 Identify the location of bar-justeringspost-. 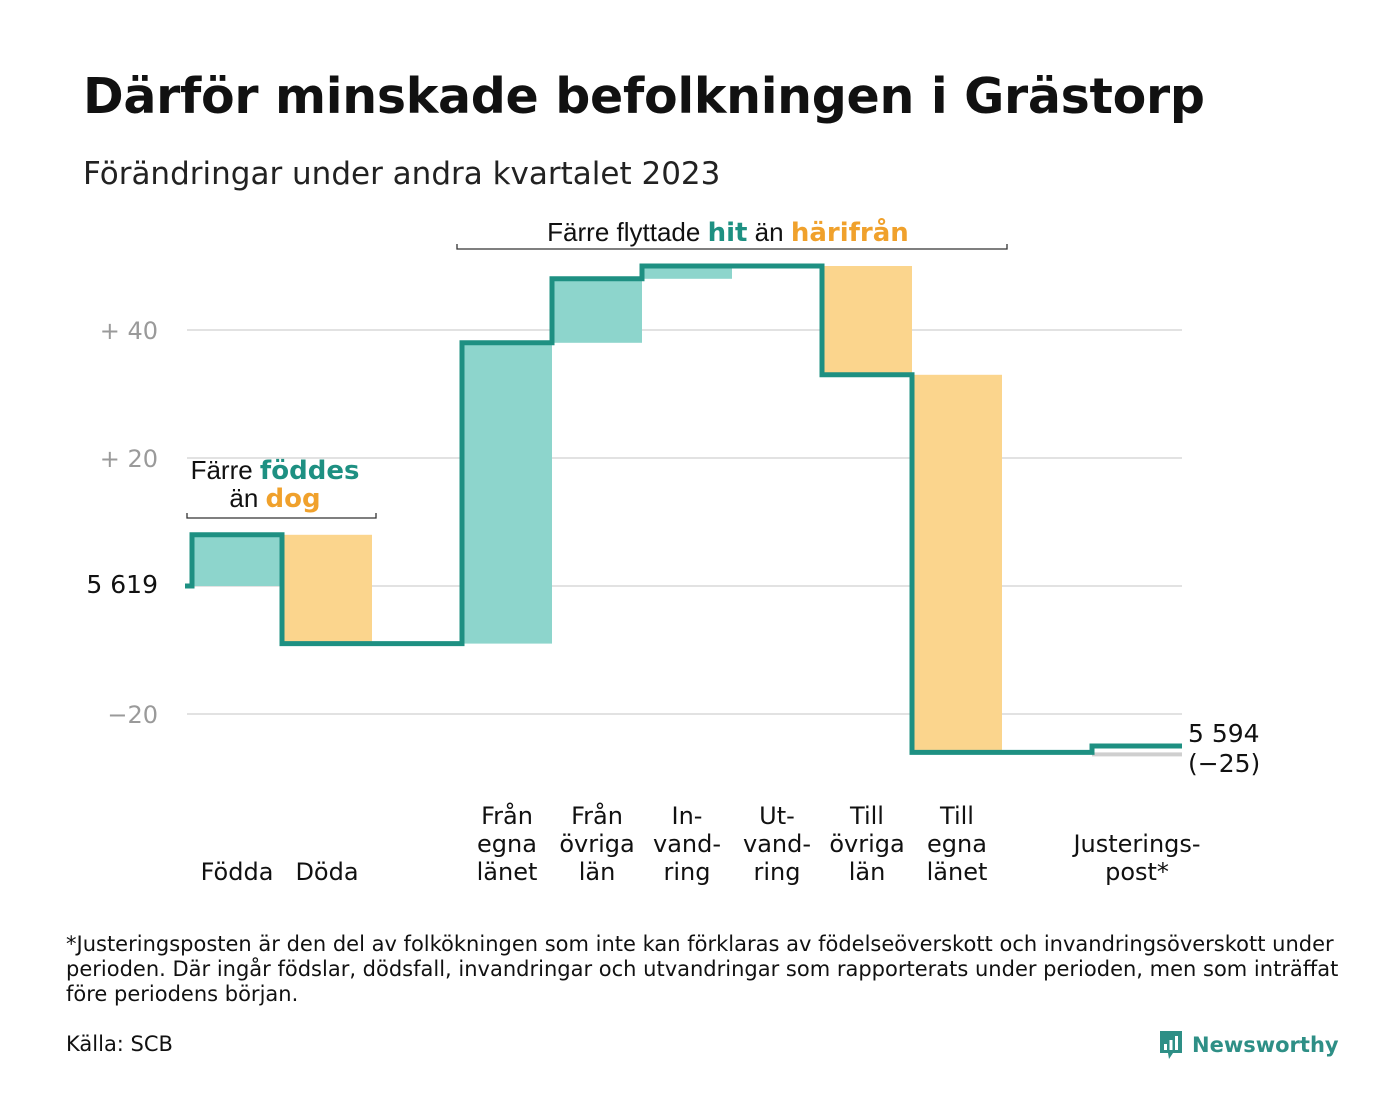
(1137, 754).